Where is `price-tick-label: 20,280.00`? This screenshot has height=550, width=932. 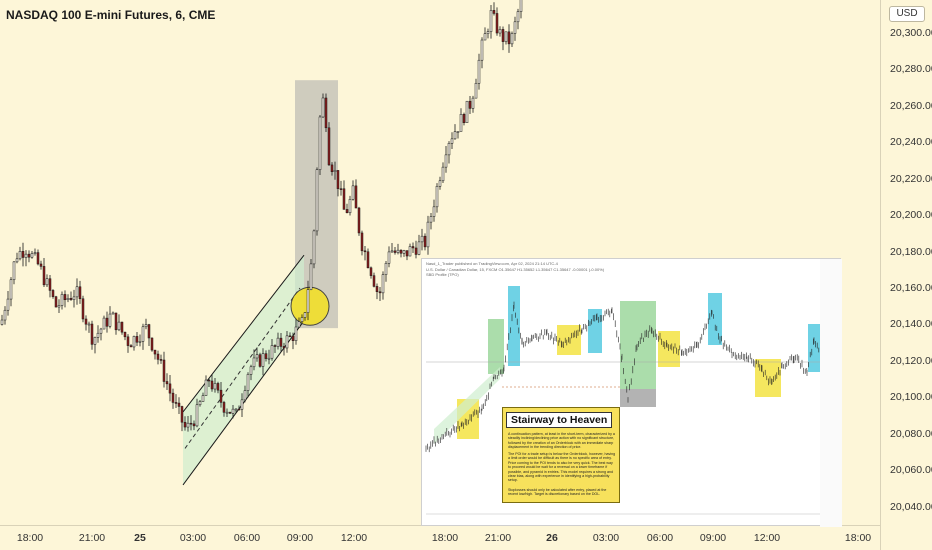
price-tick-label: 20,280.00 is located at coordinates (911, 69).